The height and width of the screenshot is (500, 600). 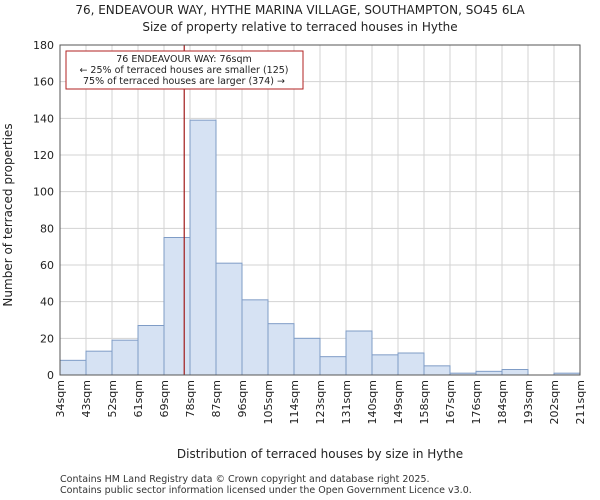 What do you see at coordinates (216, 398) in the screenshot?
I see `x-tick-label: 87sqm` at bounding box center [216, 398].